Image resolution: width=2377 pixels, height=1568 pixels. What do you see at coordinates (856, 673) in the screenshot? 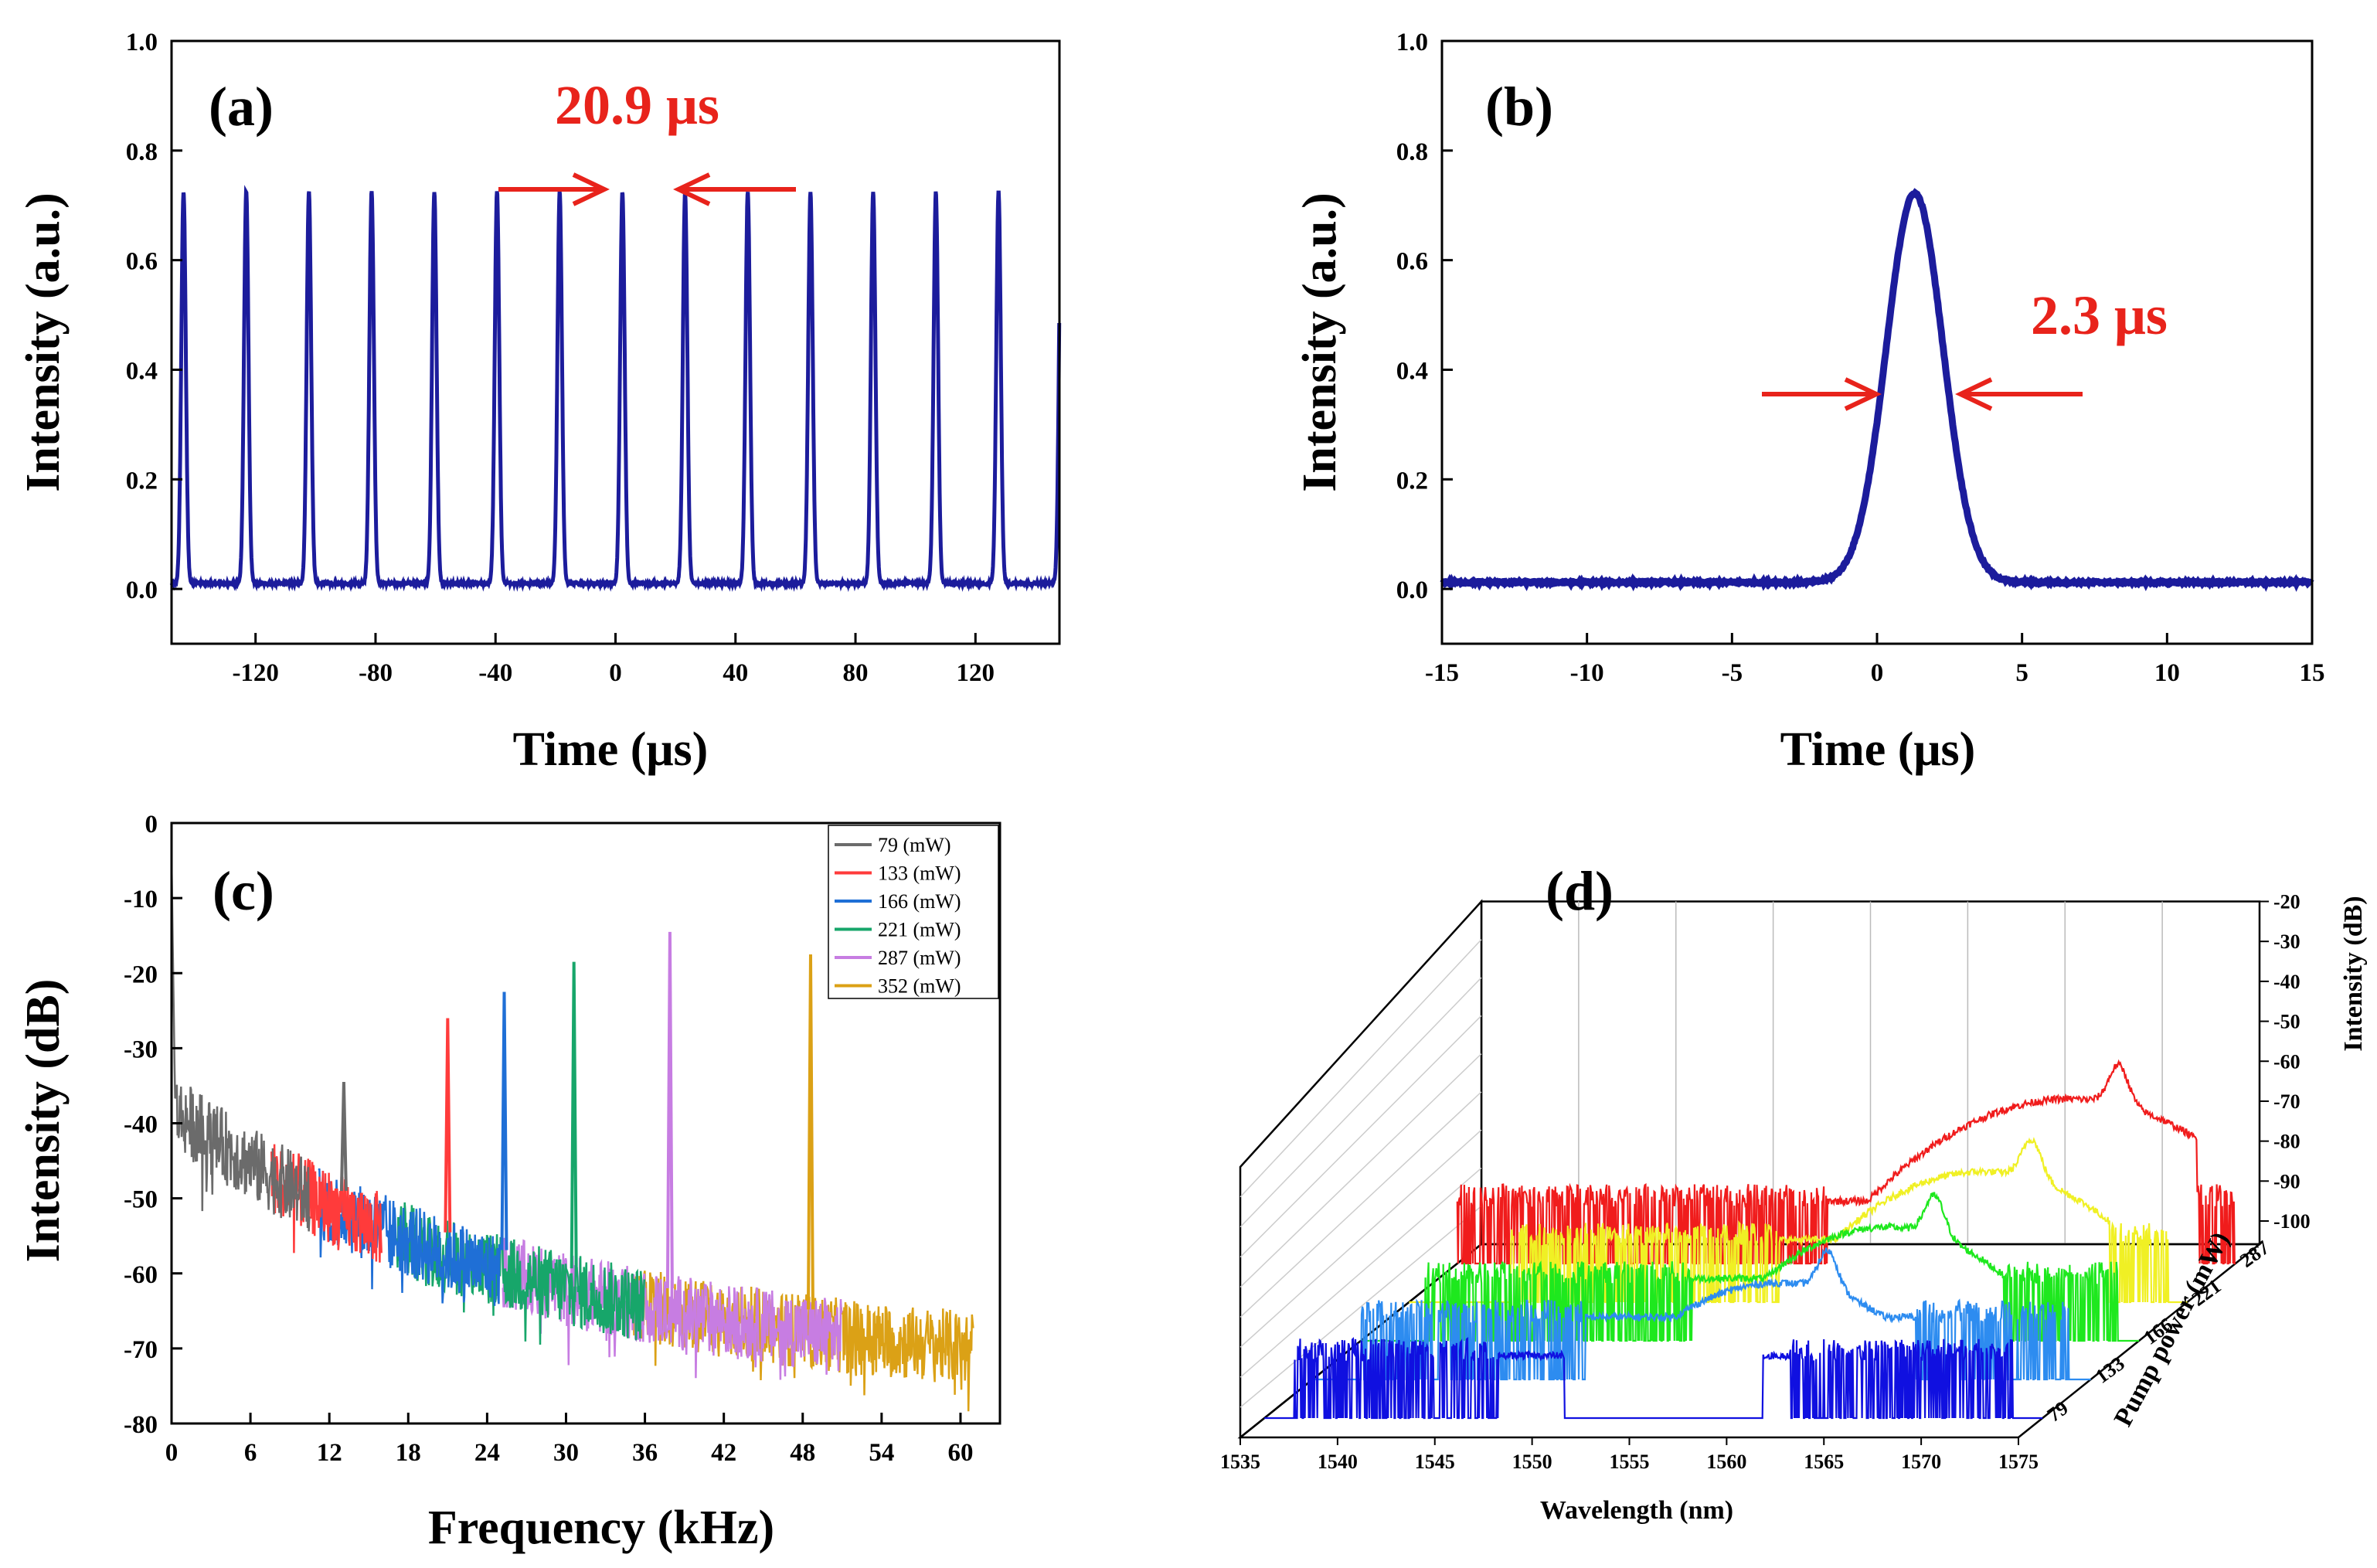
I see `panel-a-xtick-label: 80` at bounding box center [856, 673].